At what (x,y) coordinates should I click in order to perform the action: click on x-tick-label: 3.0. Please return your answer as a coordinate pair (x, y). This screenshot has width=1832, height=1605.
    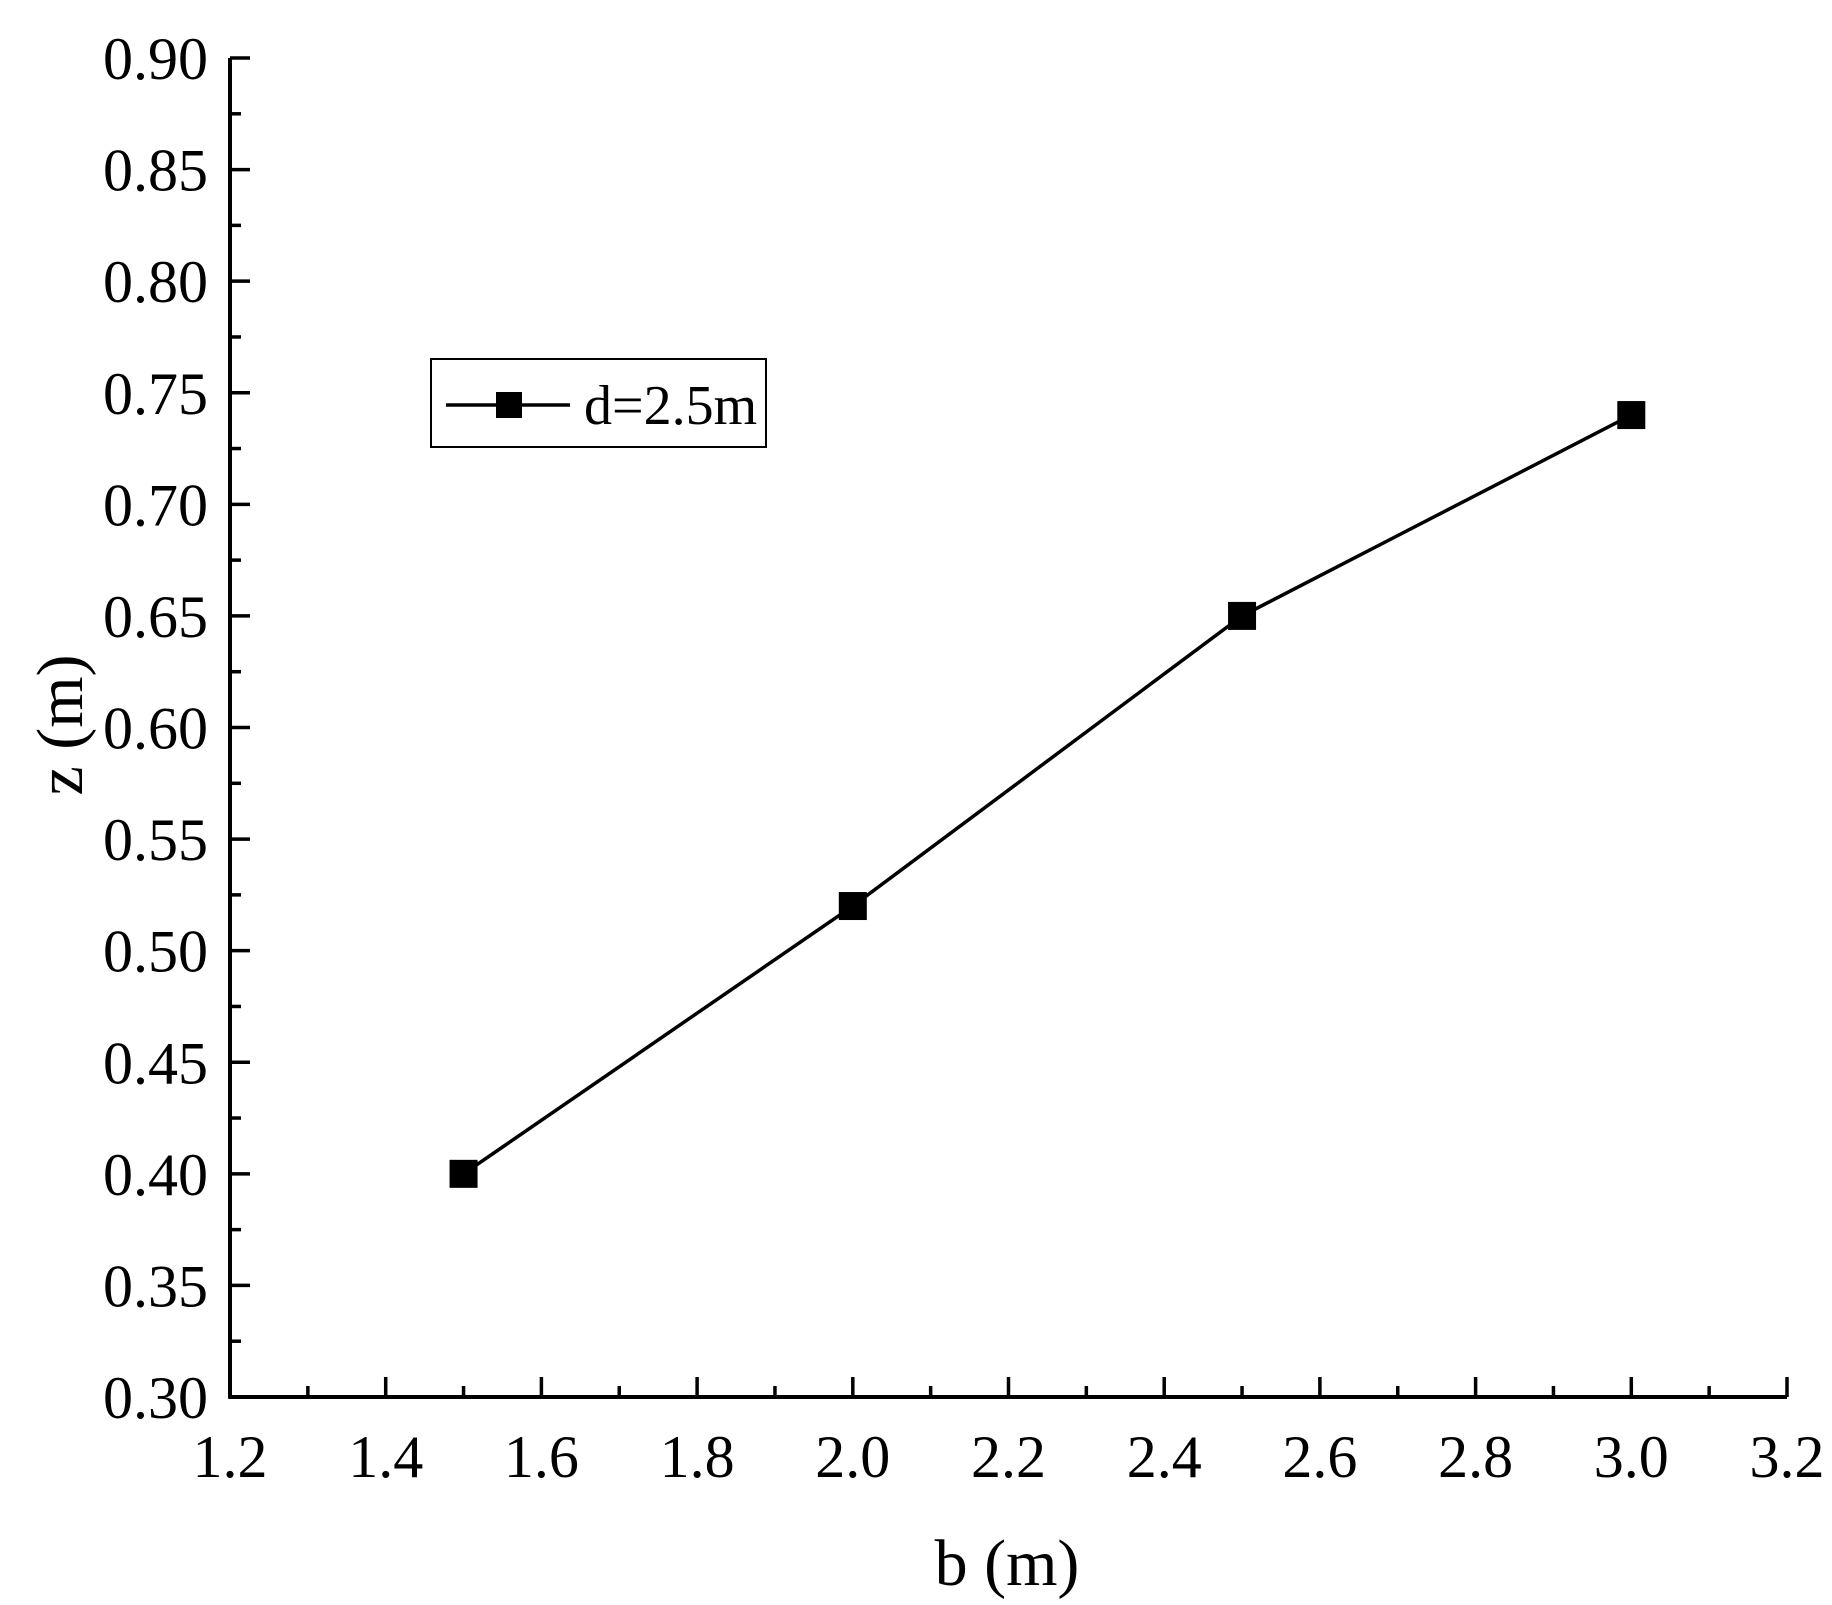
    Looking at the image, I should click on (1631, 1457).